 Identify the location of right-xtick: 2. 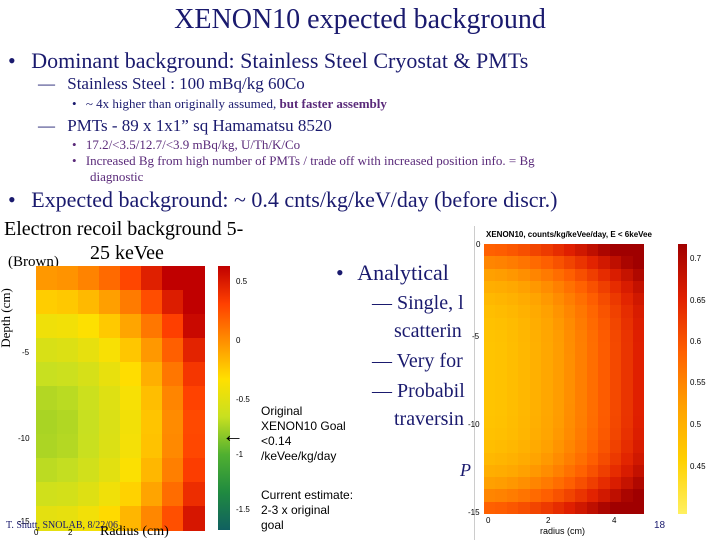
(548, 520).